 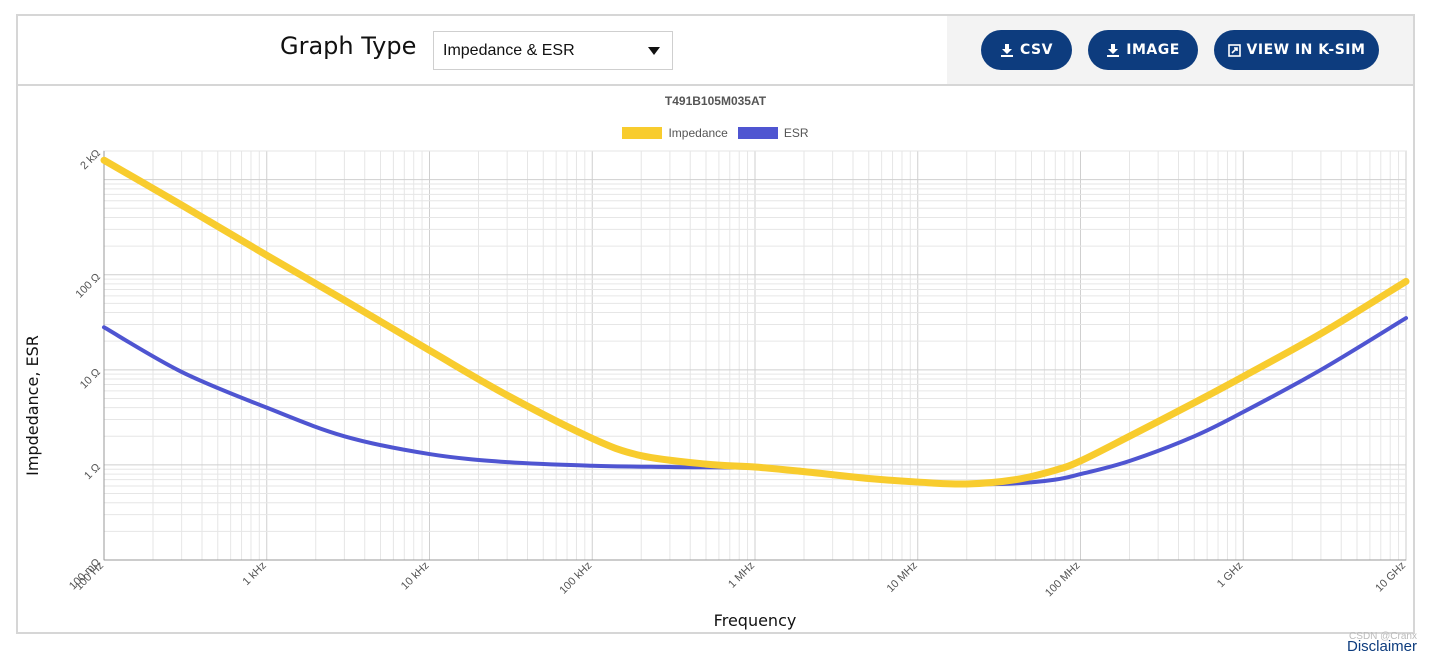 What do you see at coordinates (92, 471) in the screenshot?
I see `y-tick-label: 1 Ω` at bounding box center [92, 471].